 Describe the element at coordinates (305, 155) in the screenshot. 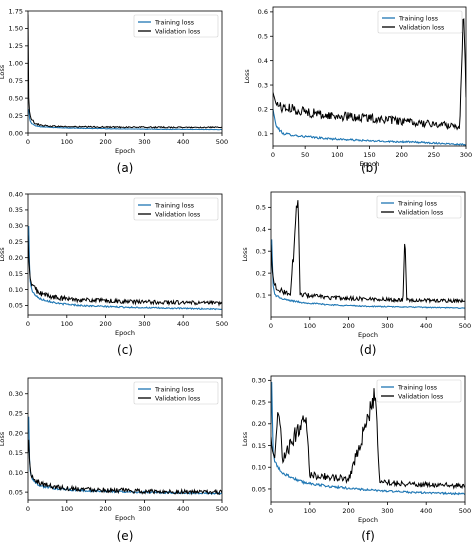

I see `x-tick-label: 50` at that location.